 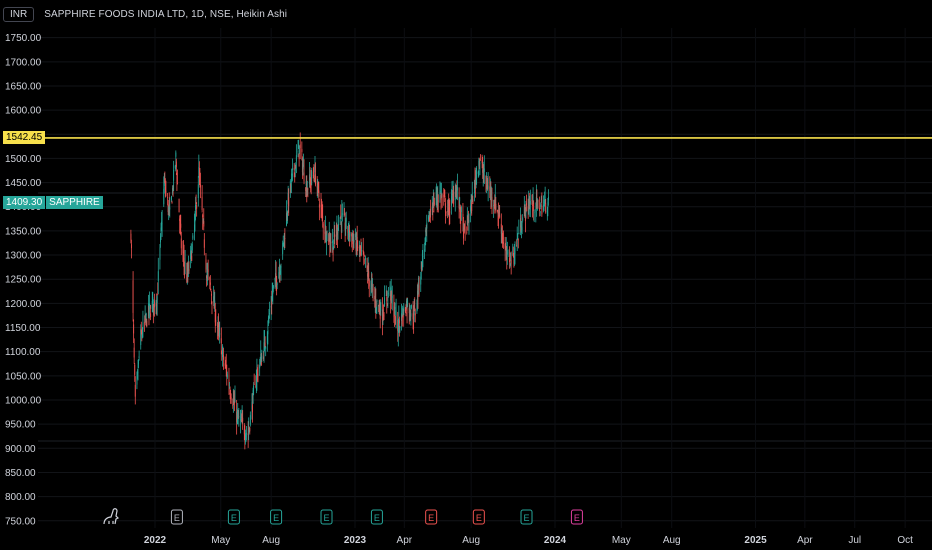 I want to click on y-tick-label: 1700.00, so click(x=23, y=62).